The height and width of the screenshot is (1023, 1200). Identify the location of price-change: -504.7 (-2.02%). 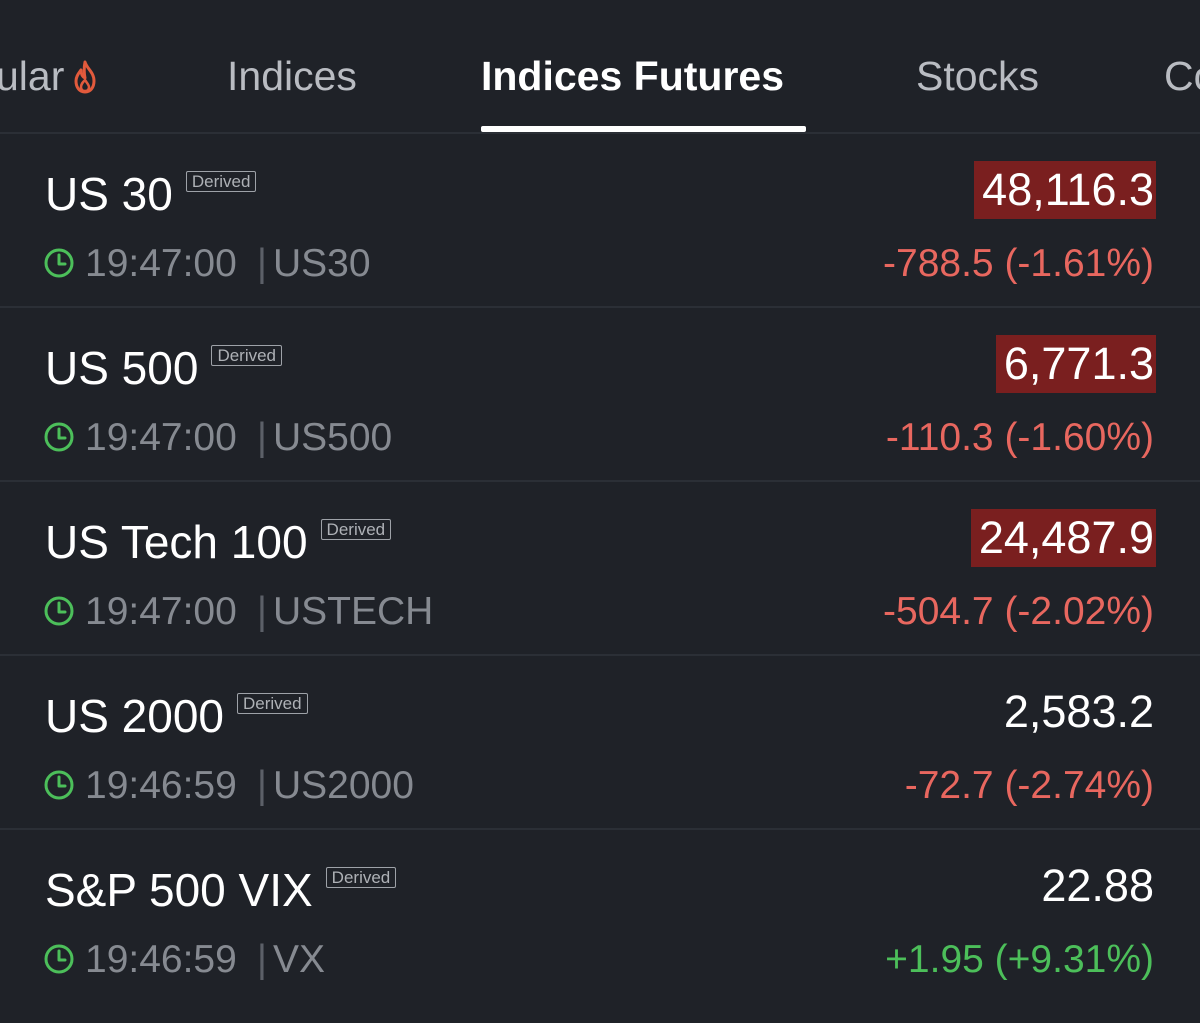
(1018, 611).